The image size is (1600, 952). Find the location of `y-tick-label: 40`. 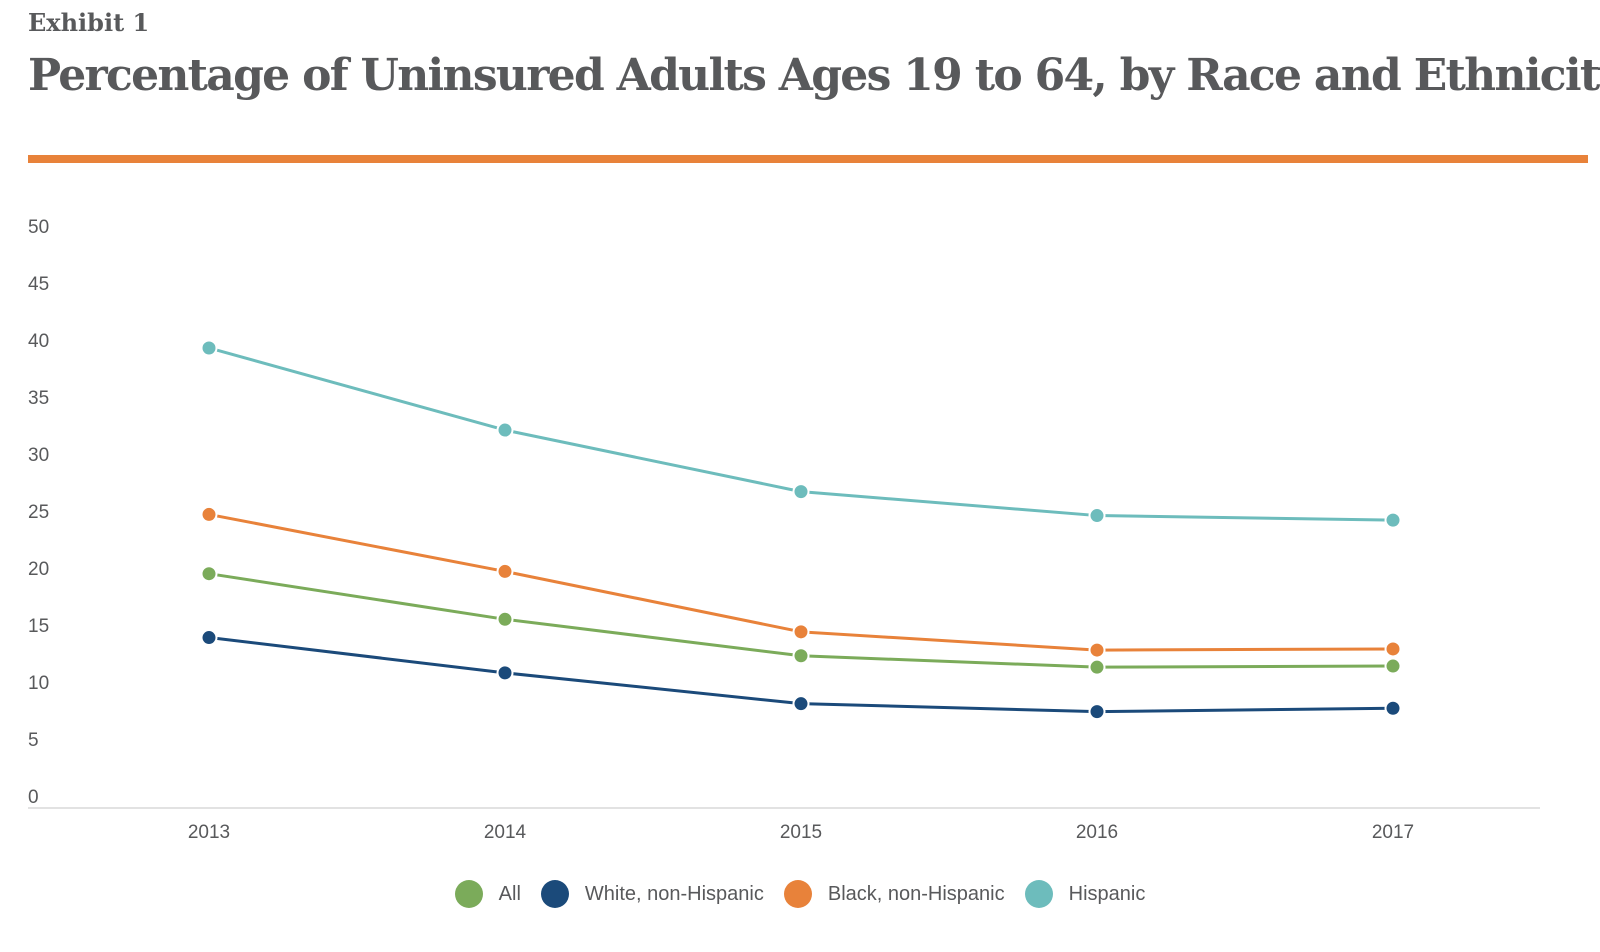

y-tick-label: 40 is located at coordinates (38, 341).